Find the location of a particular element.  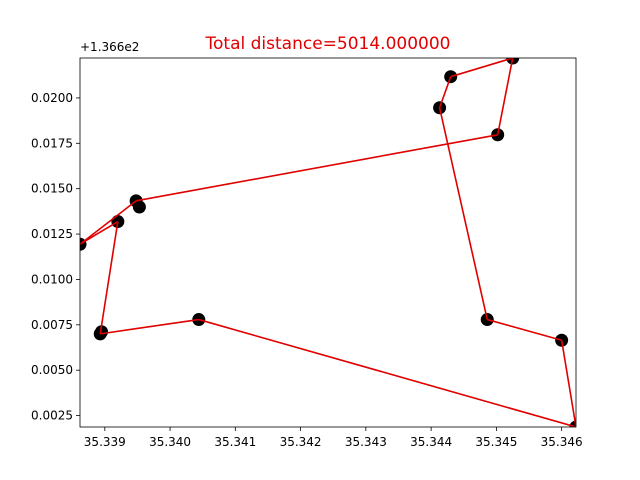

x-tick-label: 35.339 is located at coordinates (105, 442).